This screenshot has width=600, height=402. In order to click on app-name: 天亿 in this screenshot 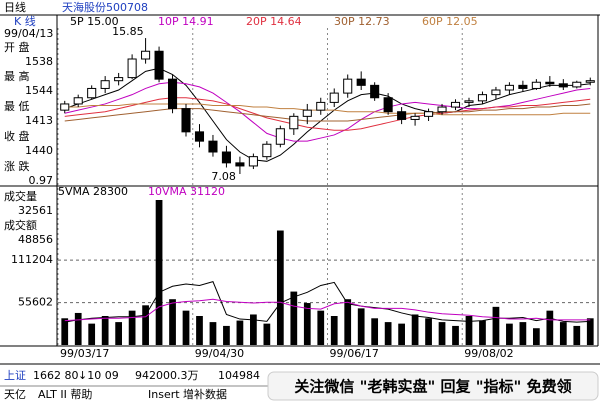, I will do `click(15, 394)`.